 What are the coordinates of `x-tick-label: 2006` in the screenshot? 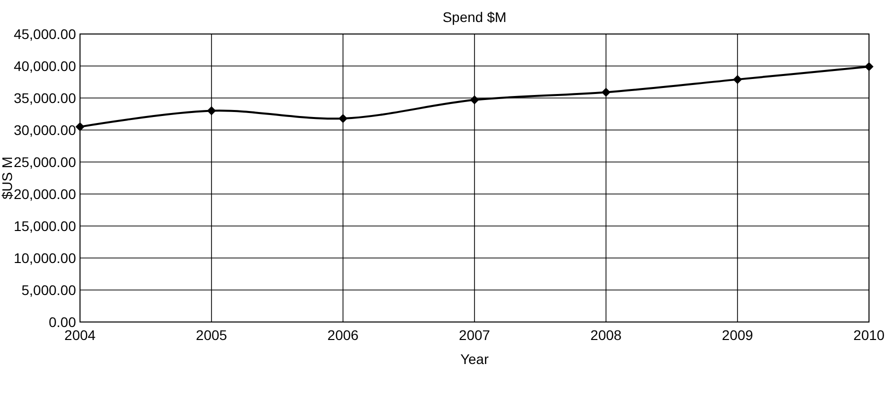 It's located at (343, 335).